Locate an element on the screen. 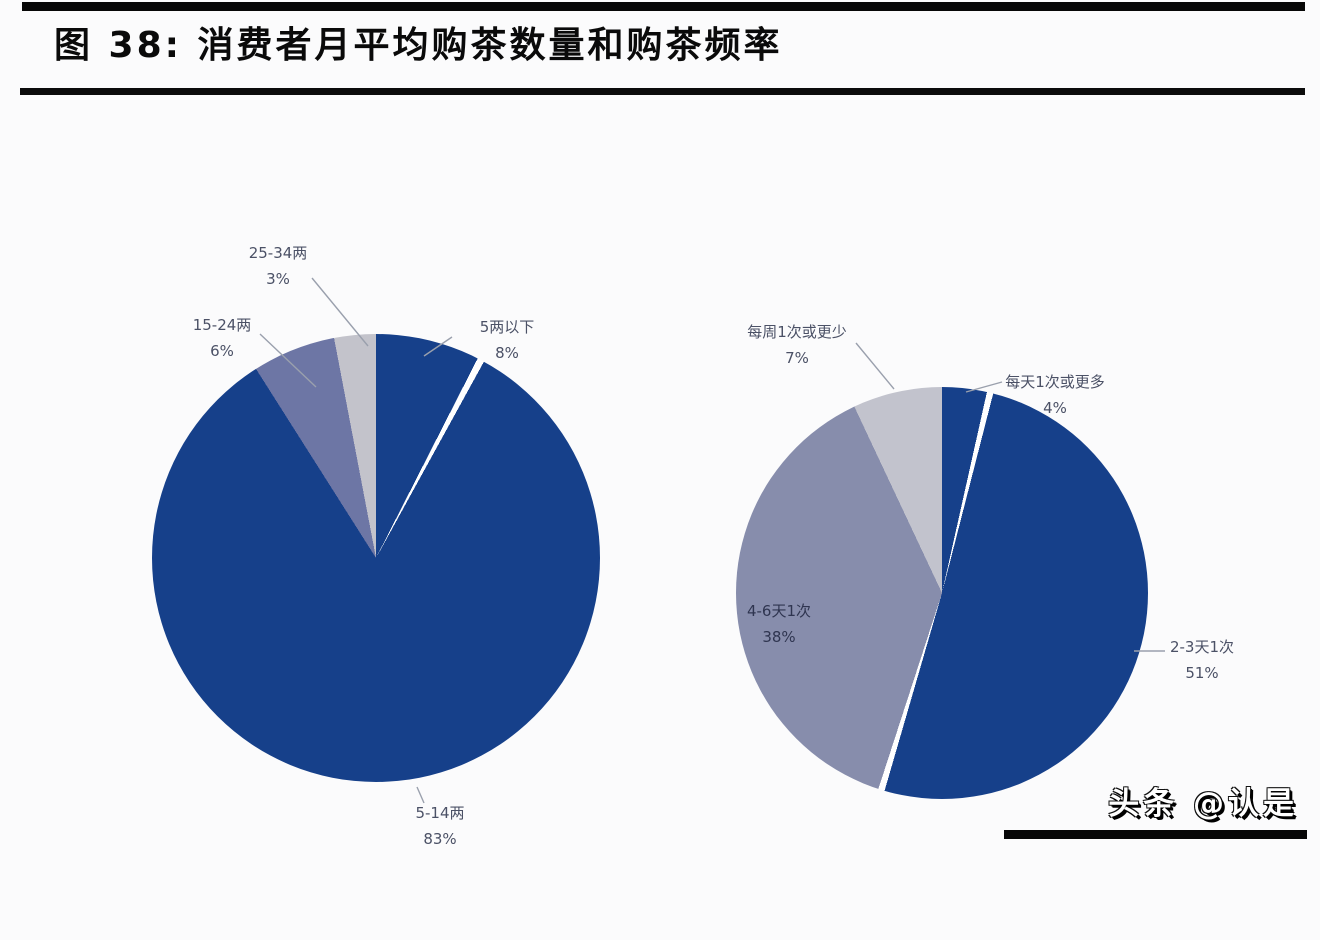  pie2-label-4-6days-text: 4-6天1次 is located at coordinates (779, 611).